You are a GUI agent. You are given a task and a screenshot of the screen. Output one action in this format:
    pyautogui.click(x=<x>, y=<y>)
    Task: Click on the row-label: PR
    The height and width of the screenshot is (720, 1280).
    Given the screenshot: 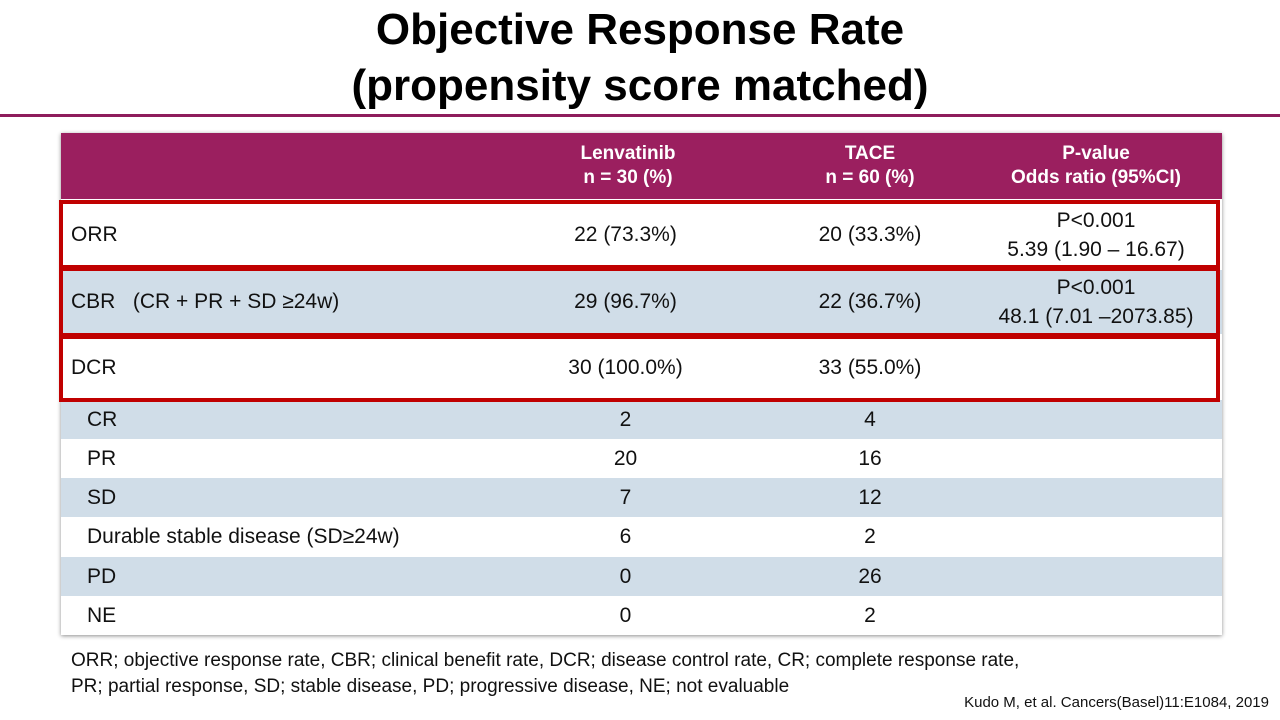 What is the action you would take?
    pyautogui.click(x=102, y=458)
    